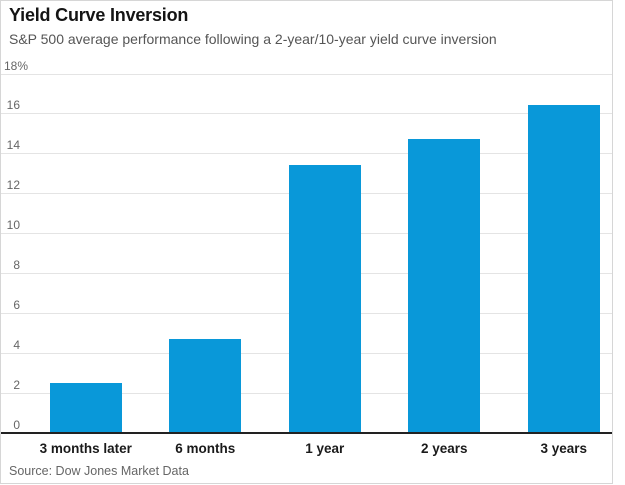 This screenshot has width=625, height=485. What do you see at coordinates (444, 448) in the screenshot?
I see `x-axis-label: 2 years` at bounding box center [444, 448].